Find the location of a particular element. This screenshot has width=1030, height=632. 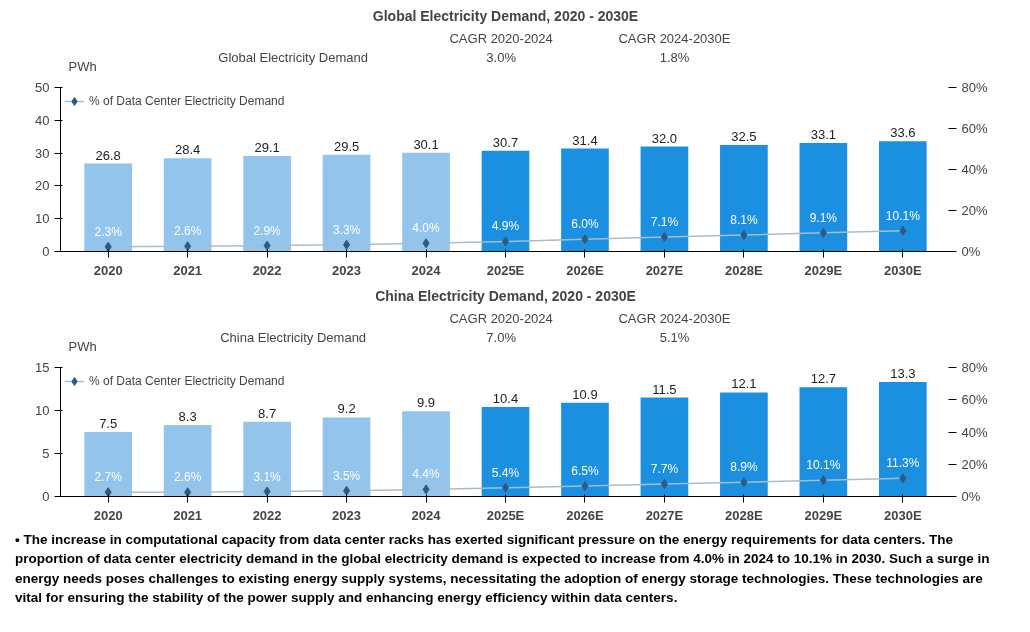

data-label: 11.3% is located at coordinates (903, 463).